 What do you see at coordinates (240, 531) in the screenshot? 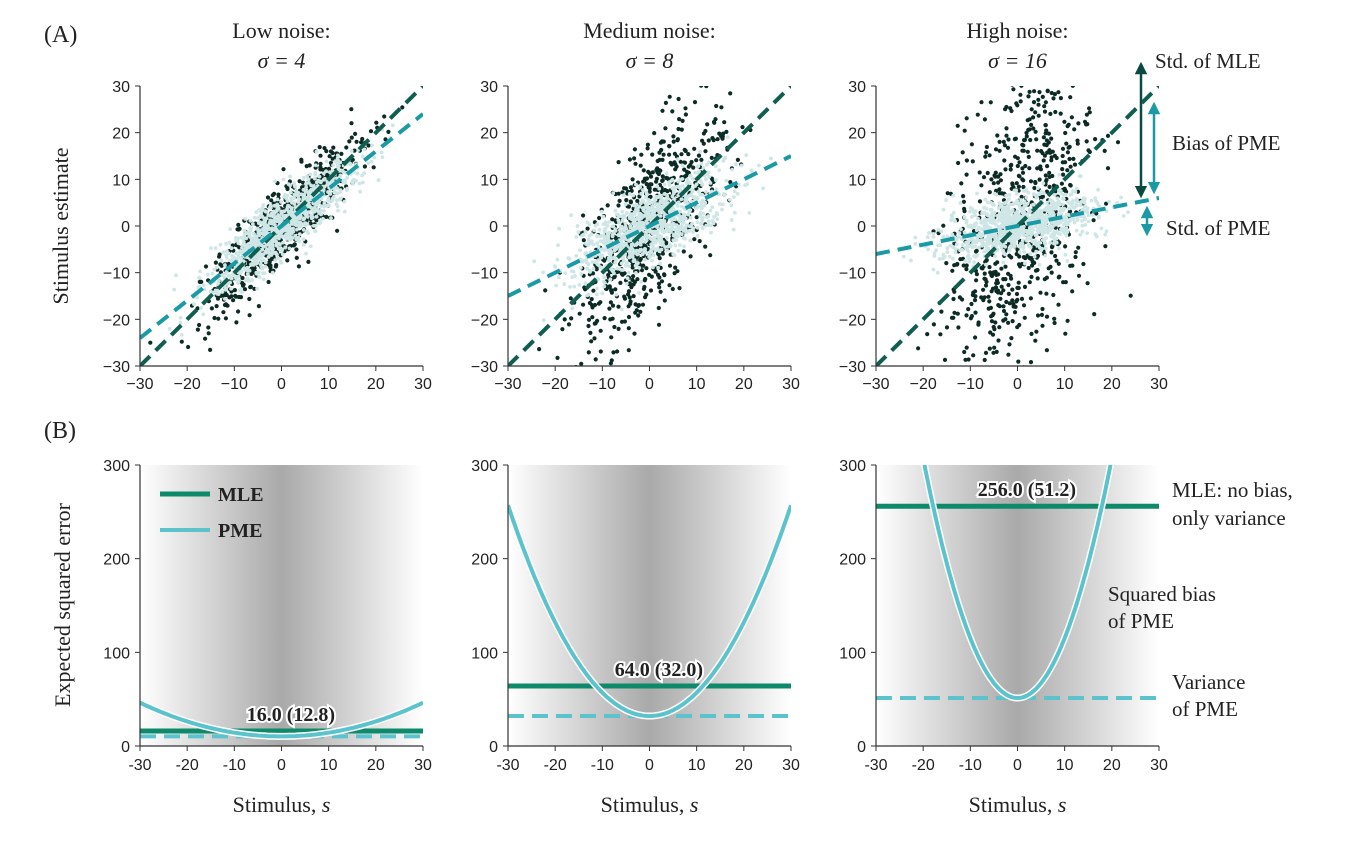
I see `legend-pme-label: PME` at bounding box center [240, 531].